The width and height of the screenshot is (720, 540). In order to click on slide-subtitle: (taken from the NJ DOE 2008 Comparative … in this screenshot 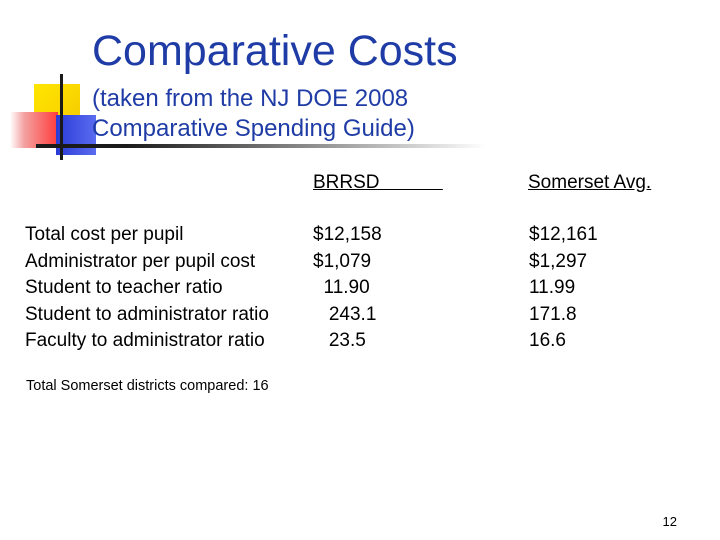, I will do `click(253, 114)`.